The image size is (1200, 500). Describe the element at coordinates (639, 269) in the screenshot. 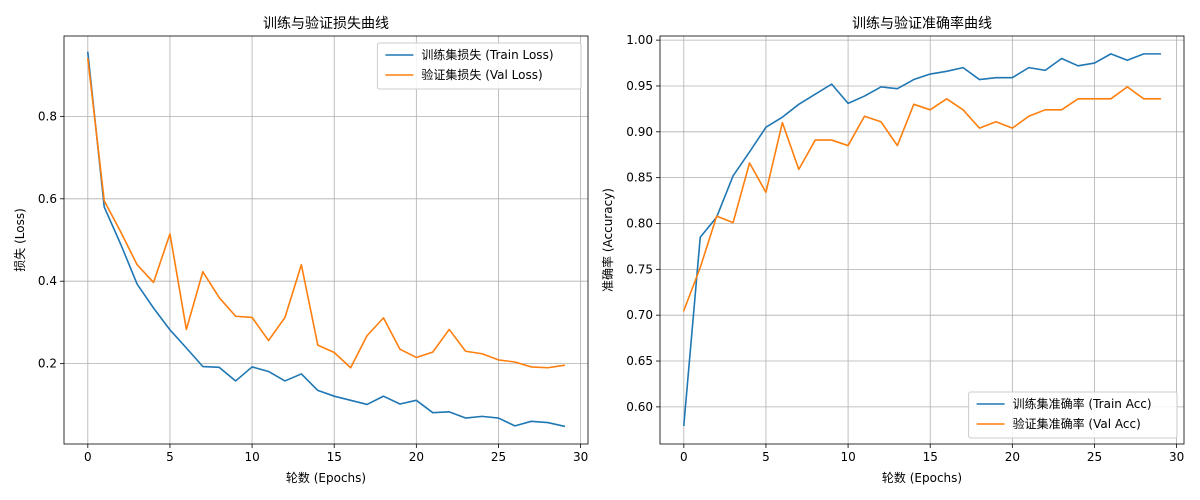

I see `y-tick-label: 0.75` at that location.